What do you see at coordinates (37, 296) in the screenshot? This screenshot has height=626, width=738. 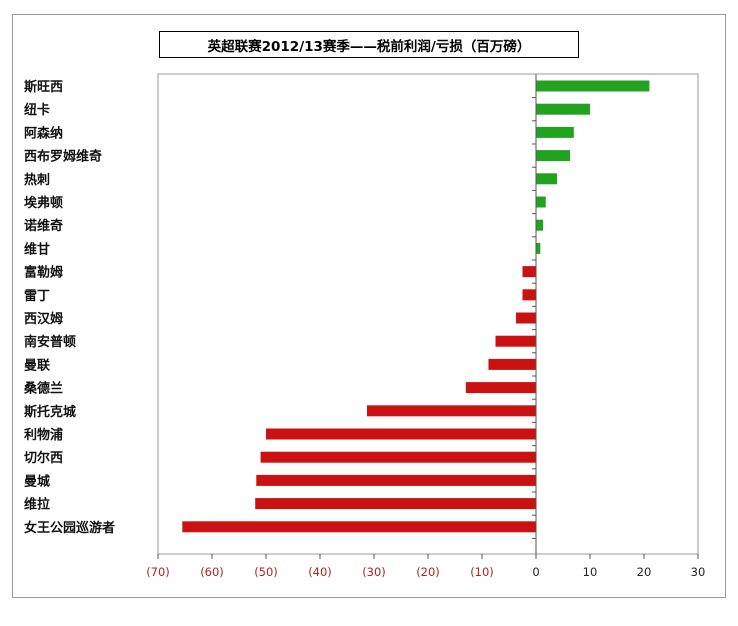 I see `category-label: 雷丁` at bounding box center [37, 296].